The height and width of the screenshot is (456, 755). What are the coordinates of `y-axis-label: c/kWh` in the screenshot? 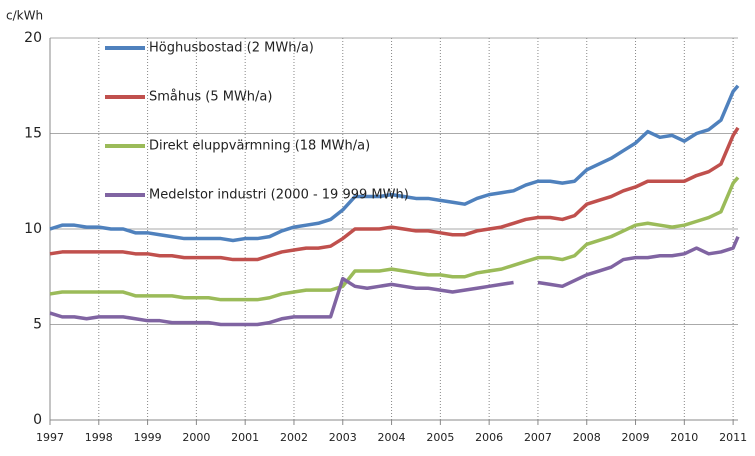 It's located at (24, 16).